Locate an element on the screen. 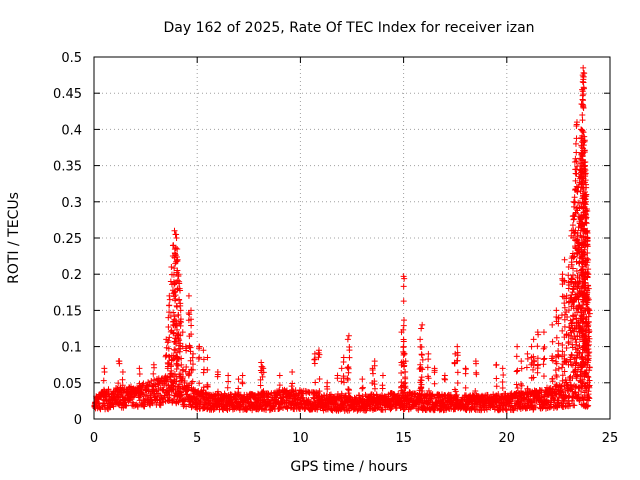 The image size is (640, 480). x-tick-label: 20 is located at coordinates (507, 438).